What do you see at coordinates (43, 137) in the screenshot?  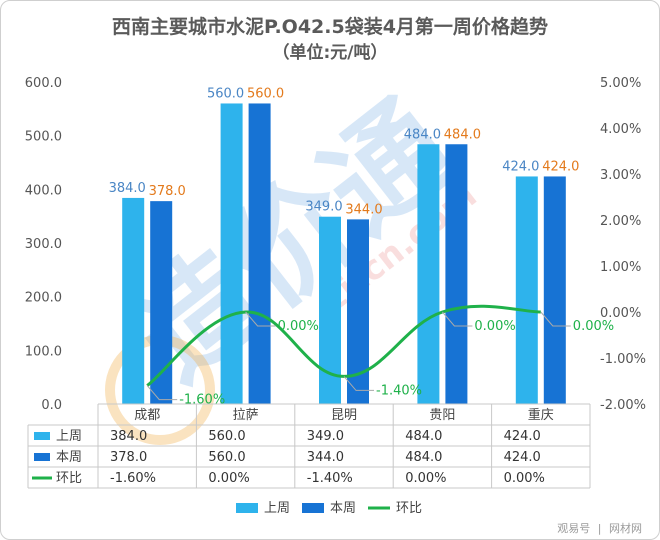 I see `y-left-tick-label: 500.0` at bounding box center [43, 137].